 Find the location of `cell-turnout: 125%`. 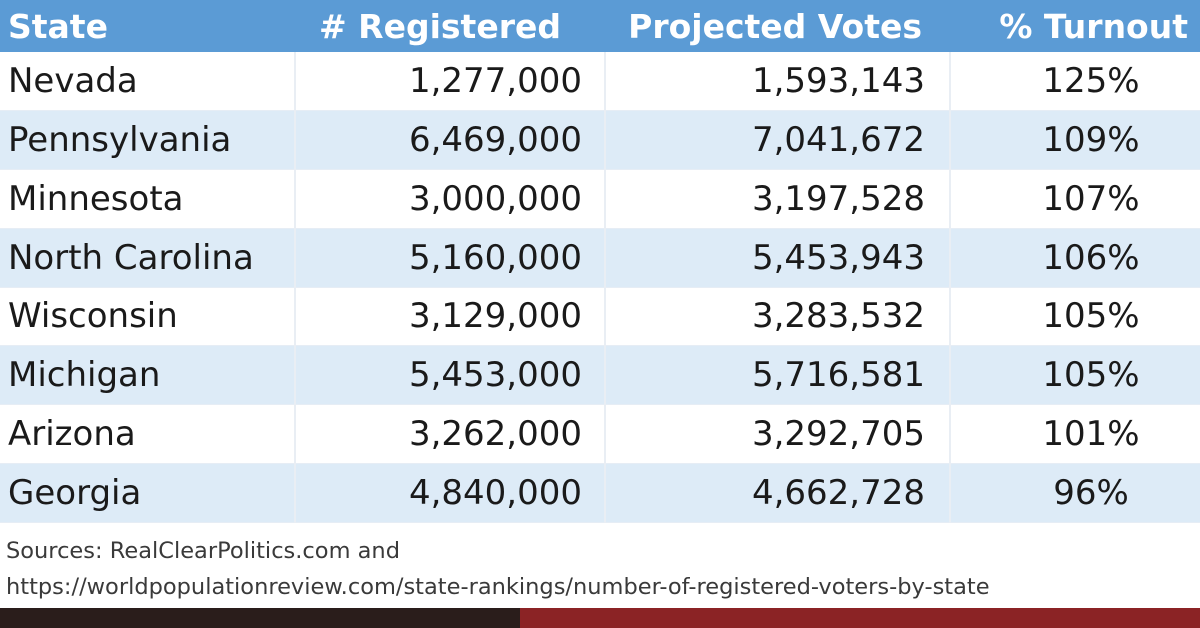

cell-turnout: 125% is located at coordinates (1075, 82).